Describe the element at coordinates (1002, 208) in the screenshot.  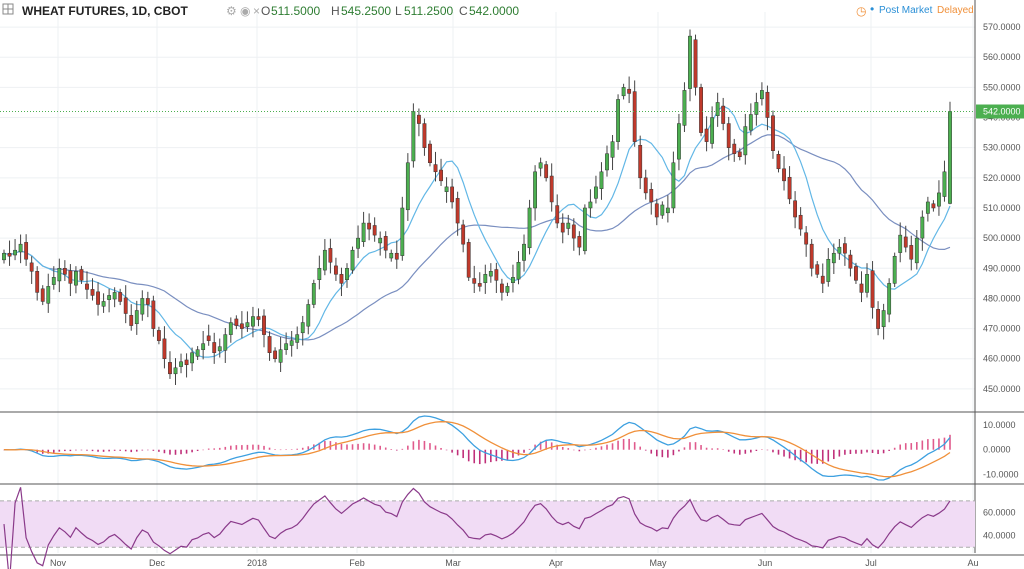
I see `price-tick-label: 510.0000` at that location.